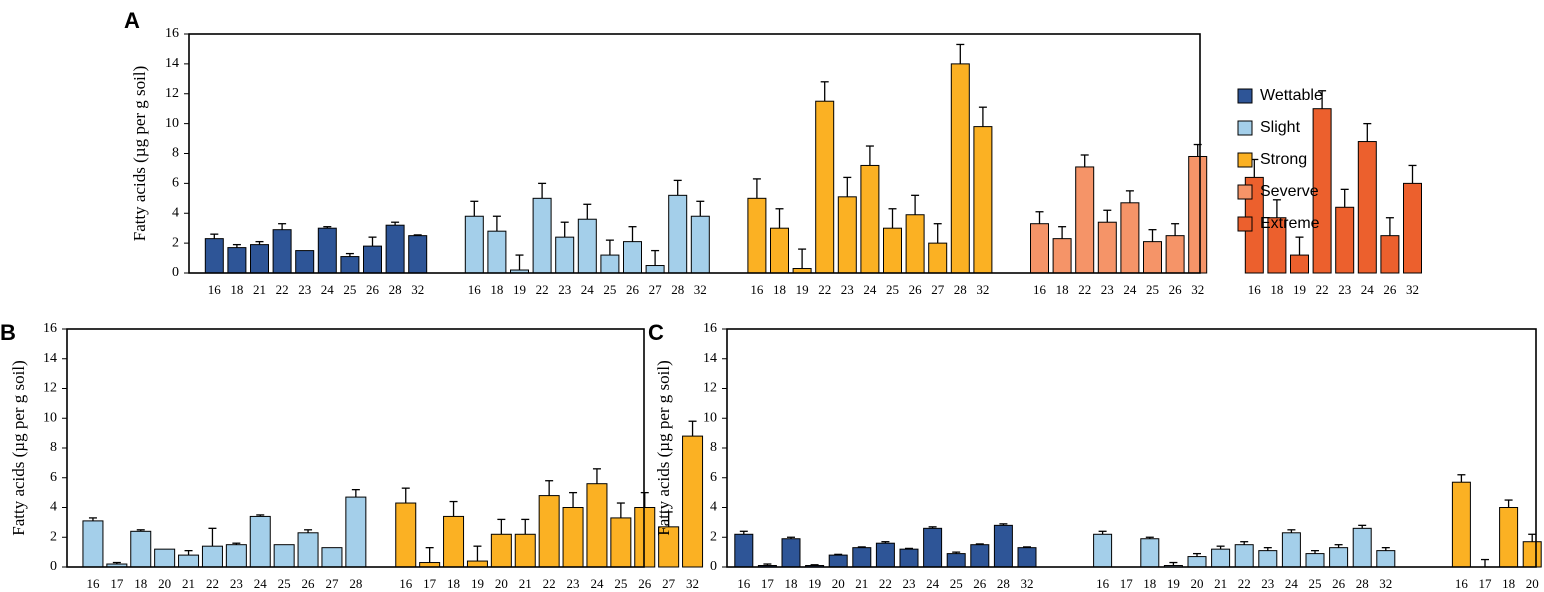  I want to click on panel-label: A, so click(132, 20).